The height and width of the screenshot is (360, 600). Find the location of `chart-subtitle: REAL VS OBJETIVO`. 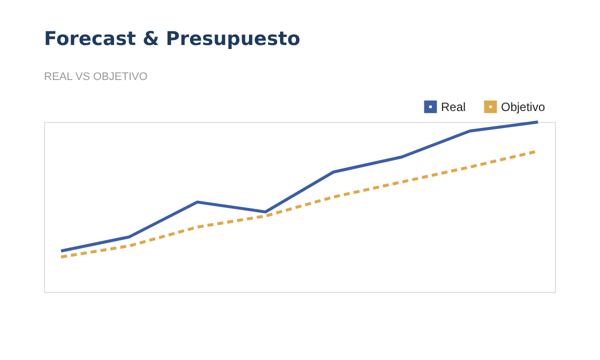

chart-subtitle: REAL VS OBJETIVO is located at coordinates (96, 77).